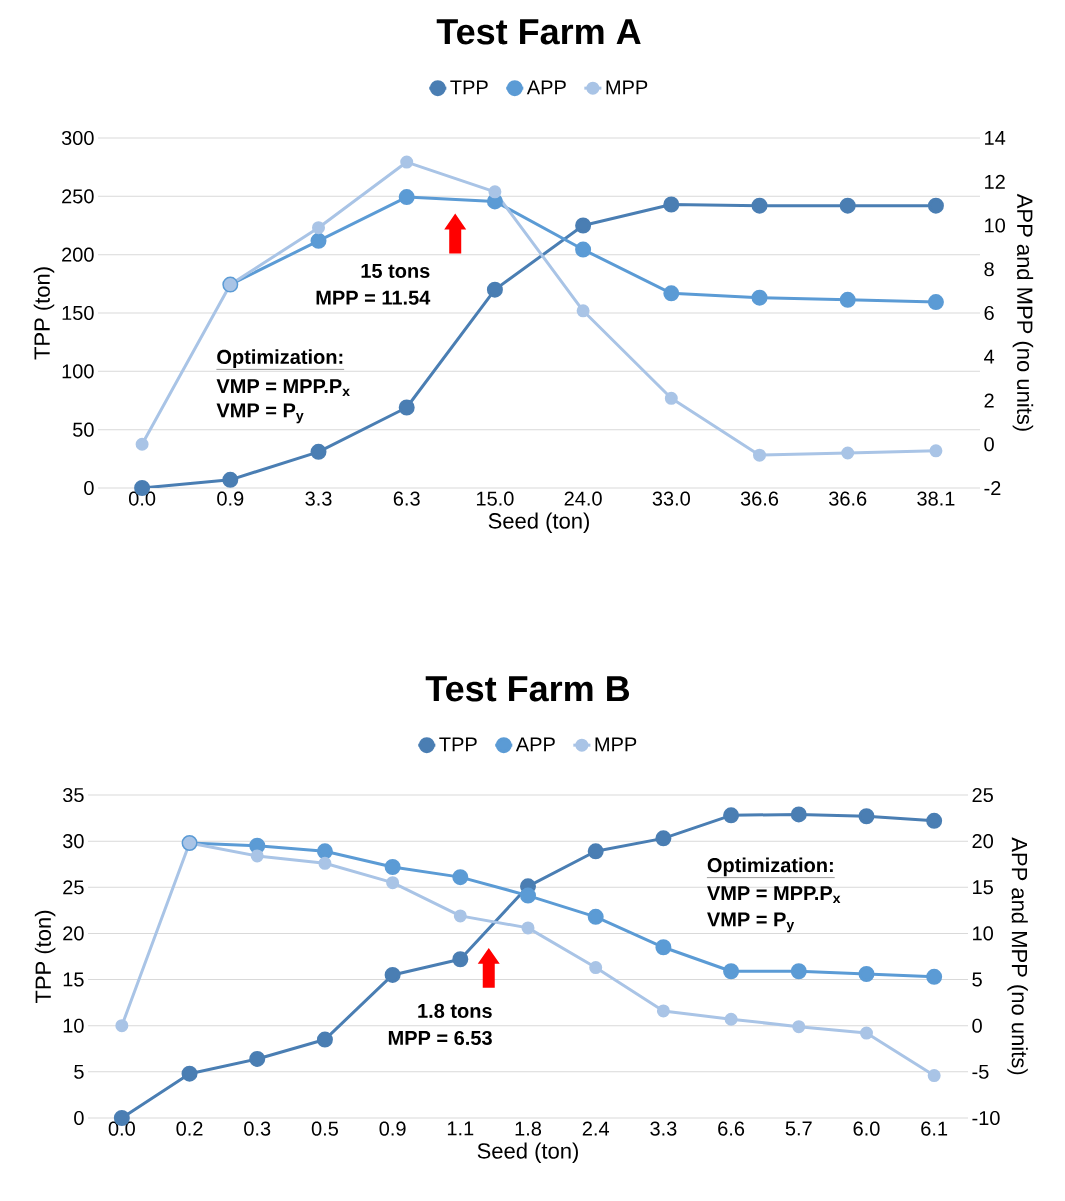 The height and width of the screenshot is (1201, 1065). Describe the element at coordinates (460, 1128) in the screenshot. I see `x-tick-label: 1.1` at that location.